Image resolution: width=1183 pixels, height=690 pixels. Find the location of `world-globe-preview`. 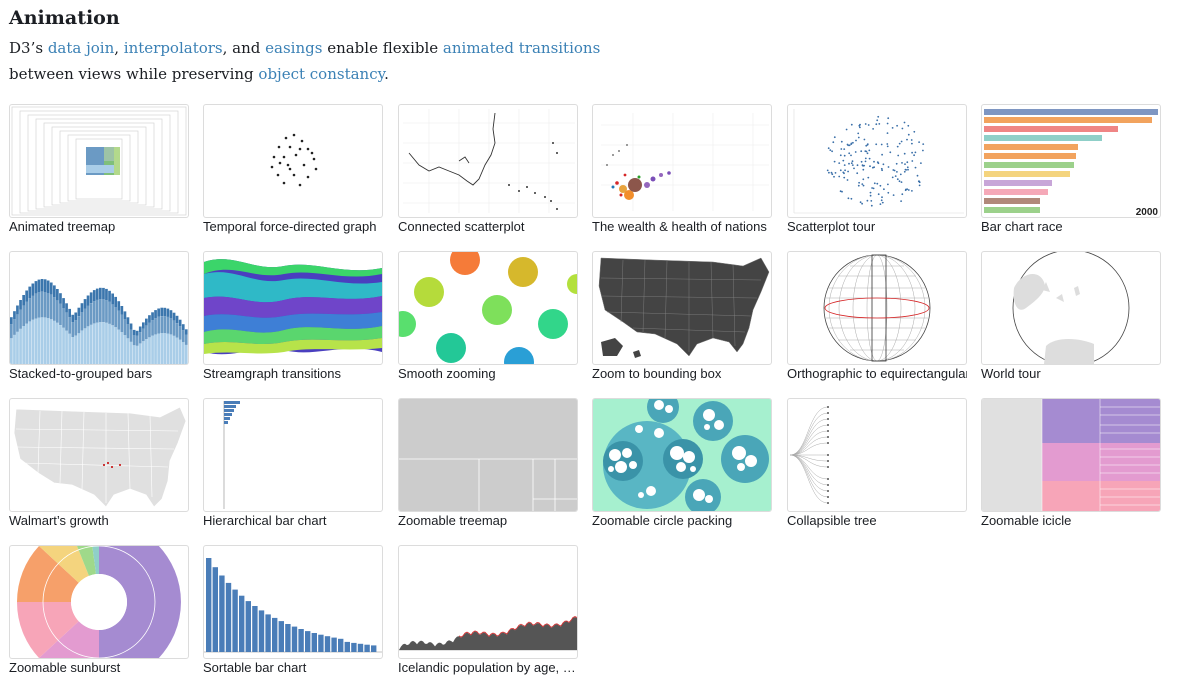

world-globe-preview is located at coordinates (1071, 308).